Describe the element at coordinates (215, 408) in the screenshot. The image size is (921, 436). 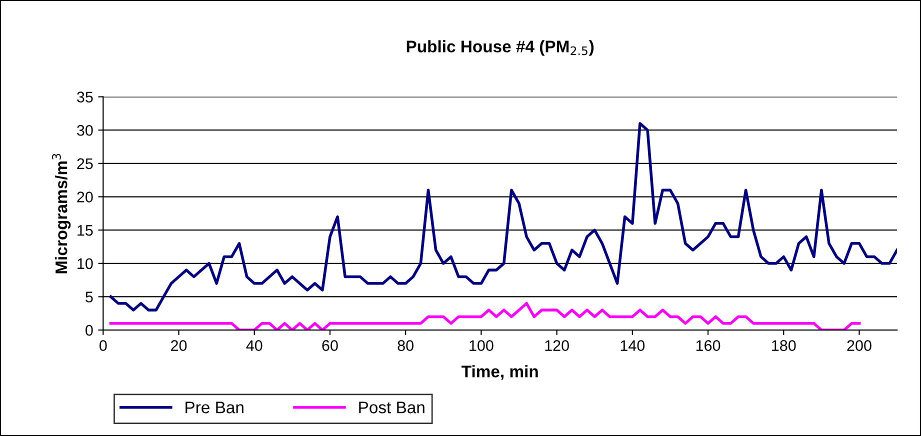
I see `legend-label: Pre Ban` at that location.